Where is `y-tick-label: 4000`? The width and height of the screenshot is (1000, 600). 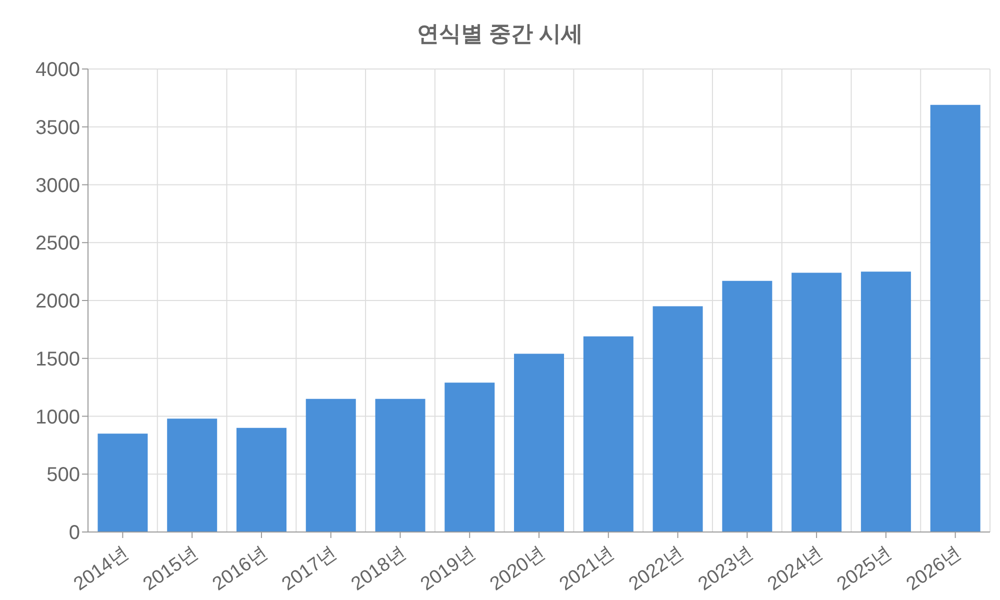 y-tick-label: 4000 is located at coordinates (58, 70).